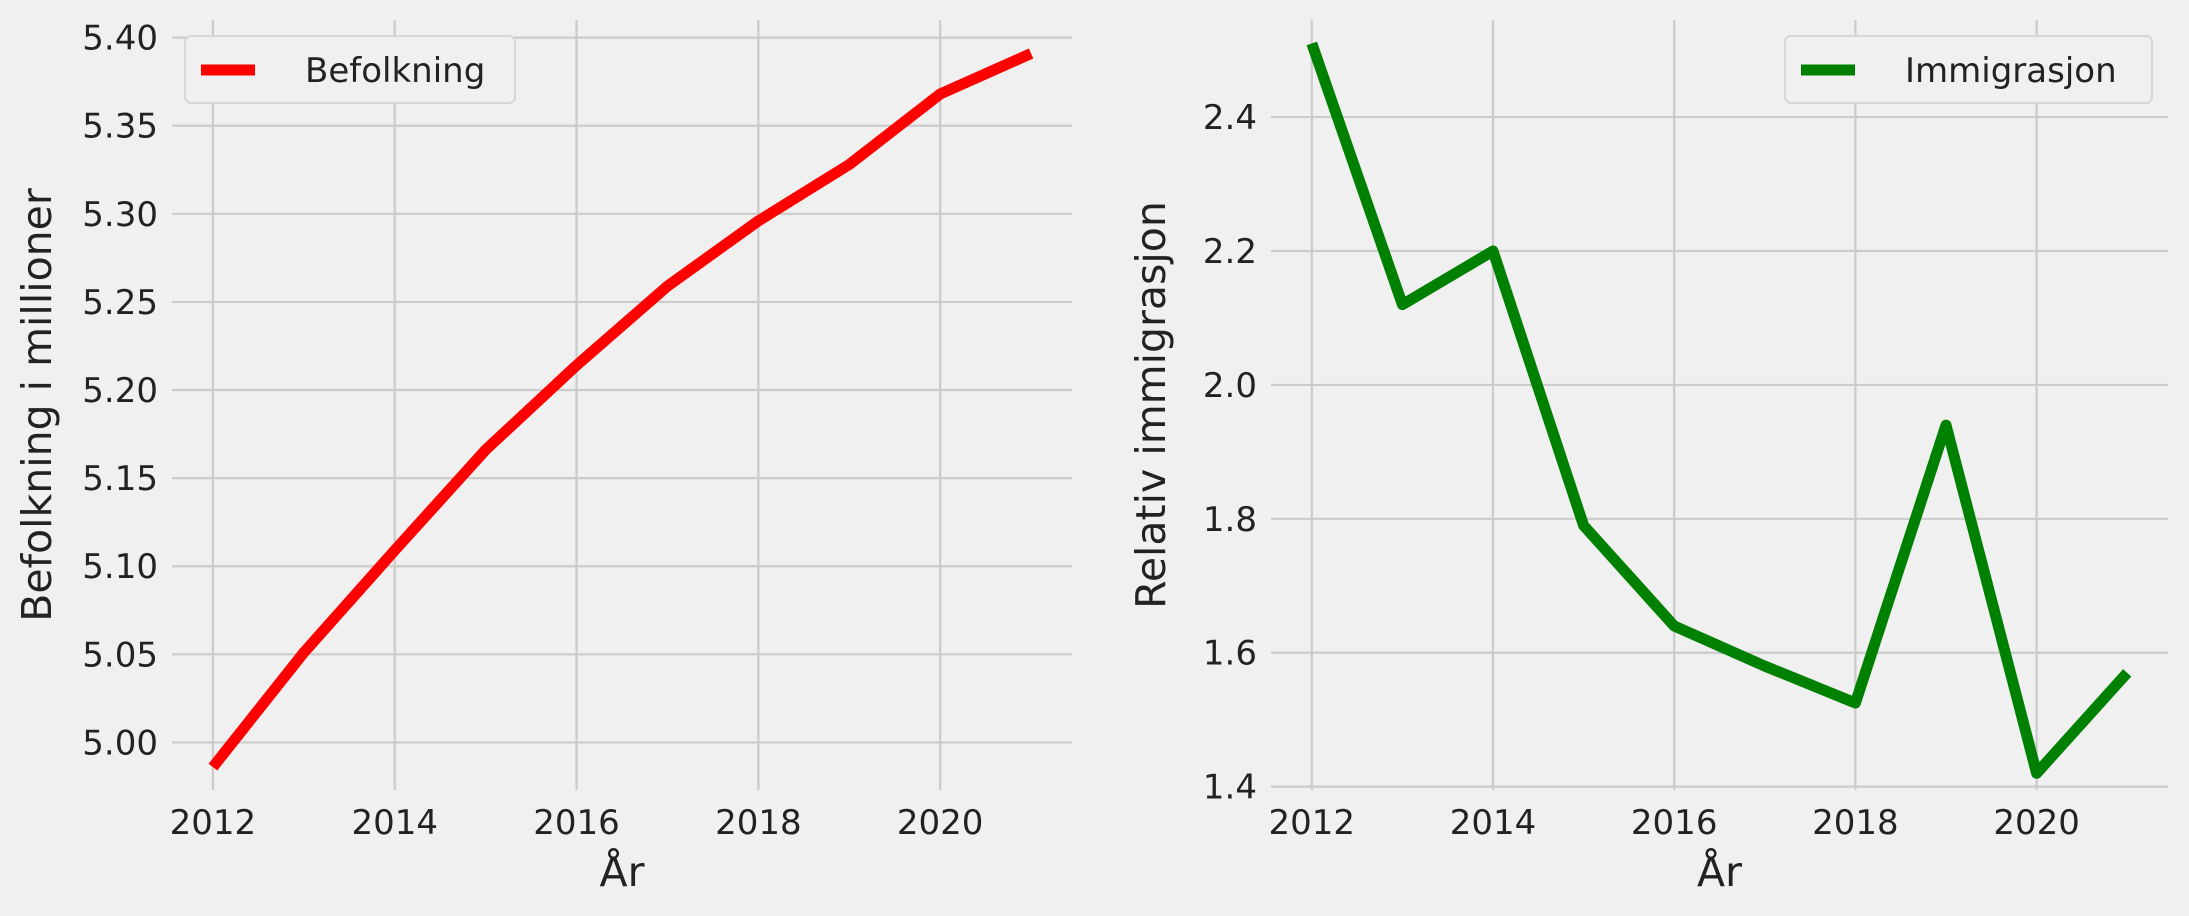 The width and height of the screenshot is (2189, 916). Describe the element at coordinates (120, 39) in the screenshot. I see `y-tick-label: 5.40` at that location.